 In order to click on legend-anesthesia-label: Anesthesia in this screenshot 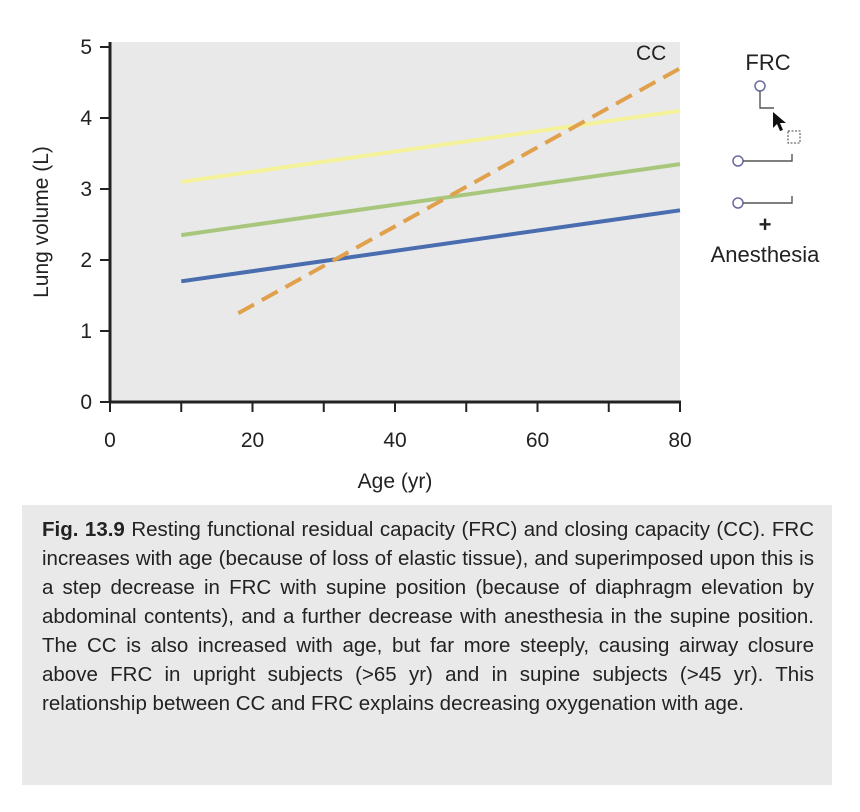, I will do `click(766, 254)`.